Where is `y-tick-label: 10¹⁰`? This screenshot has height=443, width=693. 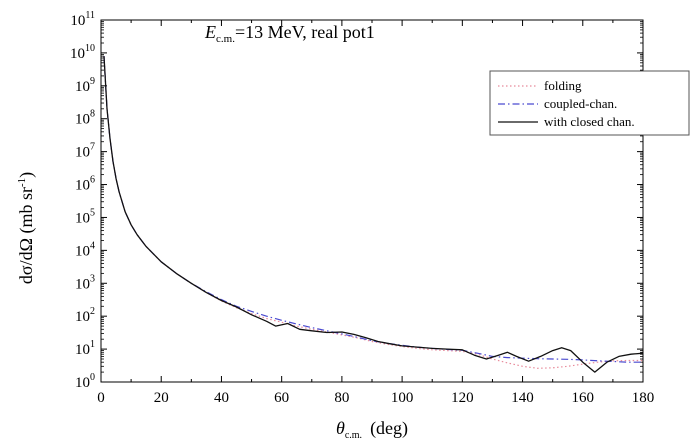
y-tick-label: 10¹⁰ is located at coordinates (82, 52).